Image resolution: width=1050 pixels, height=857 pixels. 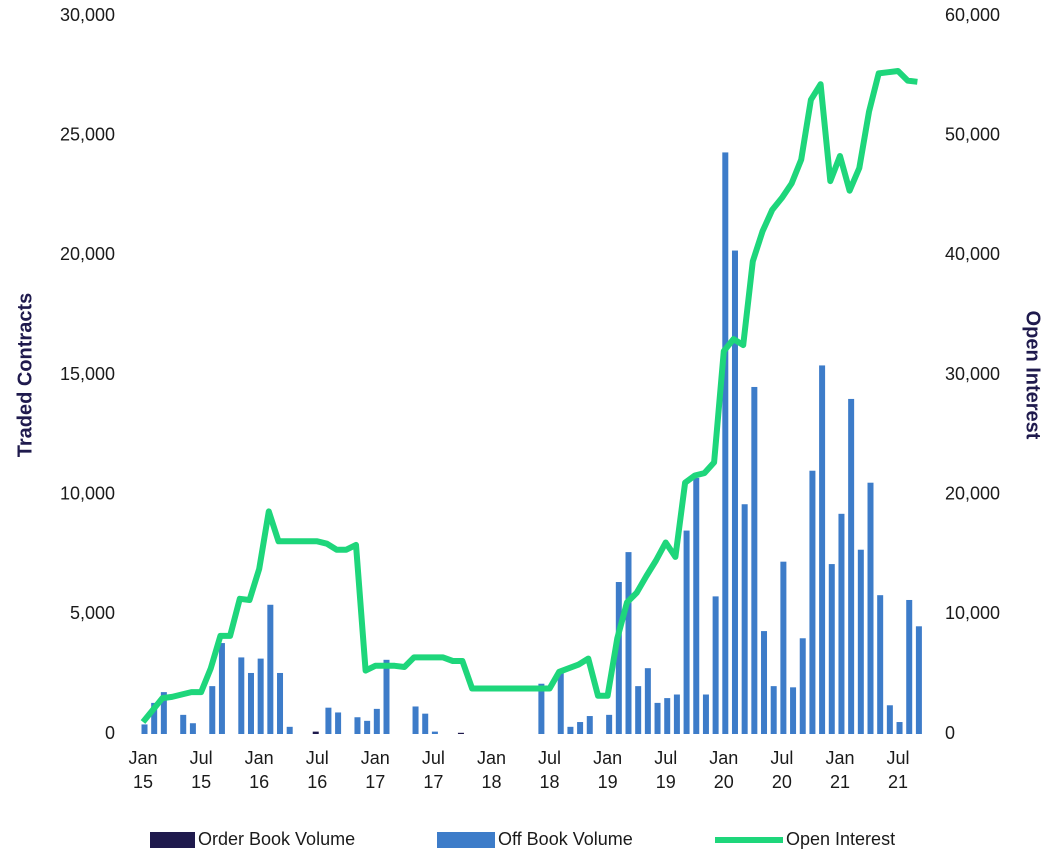 I want to click on y-tick-label: 5,000, so click(x=92, y=613).